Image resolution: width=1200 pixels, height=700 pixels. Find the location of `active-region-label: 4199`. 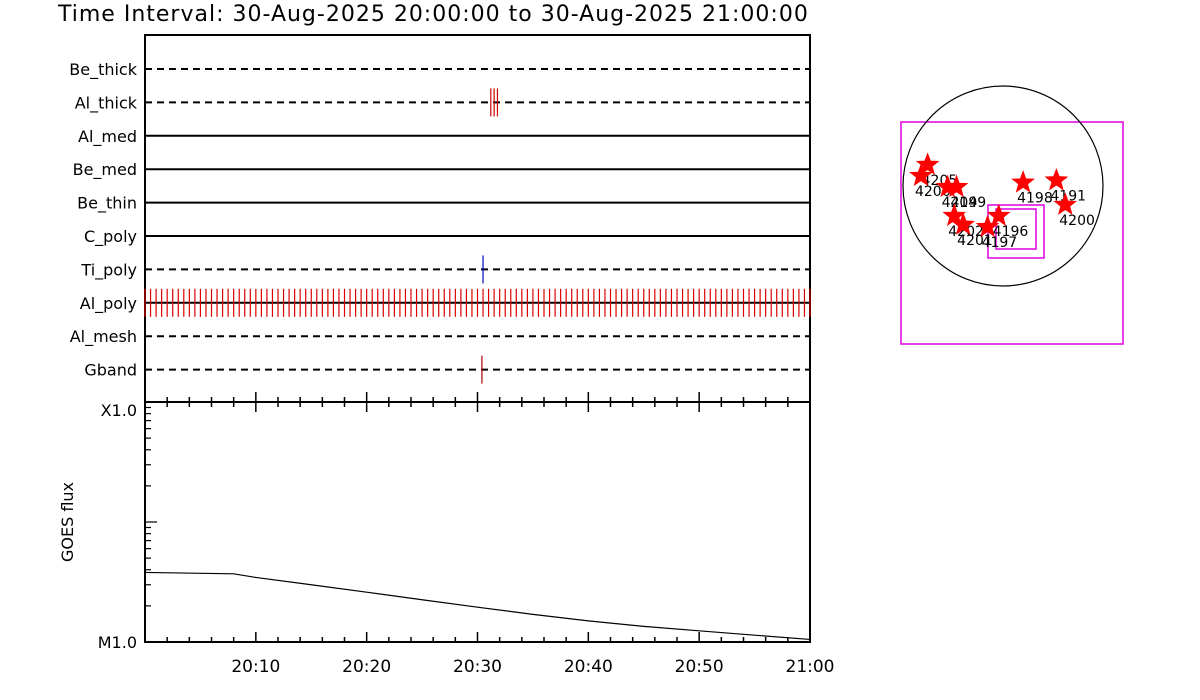

active-region-label: 4199 is located at coordinates (969, 203).